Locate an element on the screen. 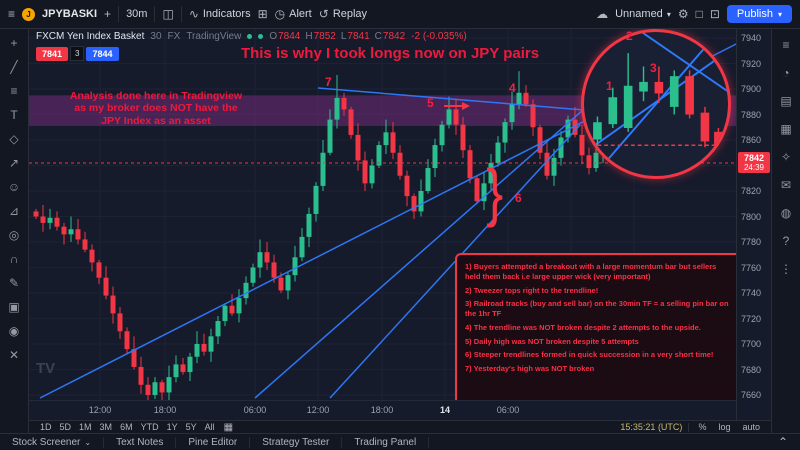 The height and width of the screenshot is (450, 800). hide-tool: ◉ is located at coordinates (14, 331).